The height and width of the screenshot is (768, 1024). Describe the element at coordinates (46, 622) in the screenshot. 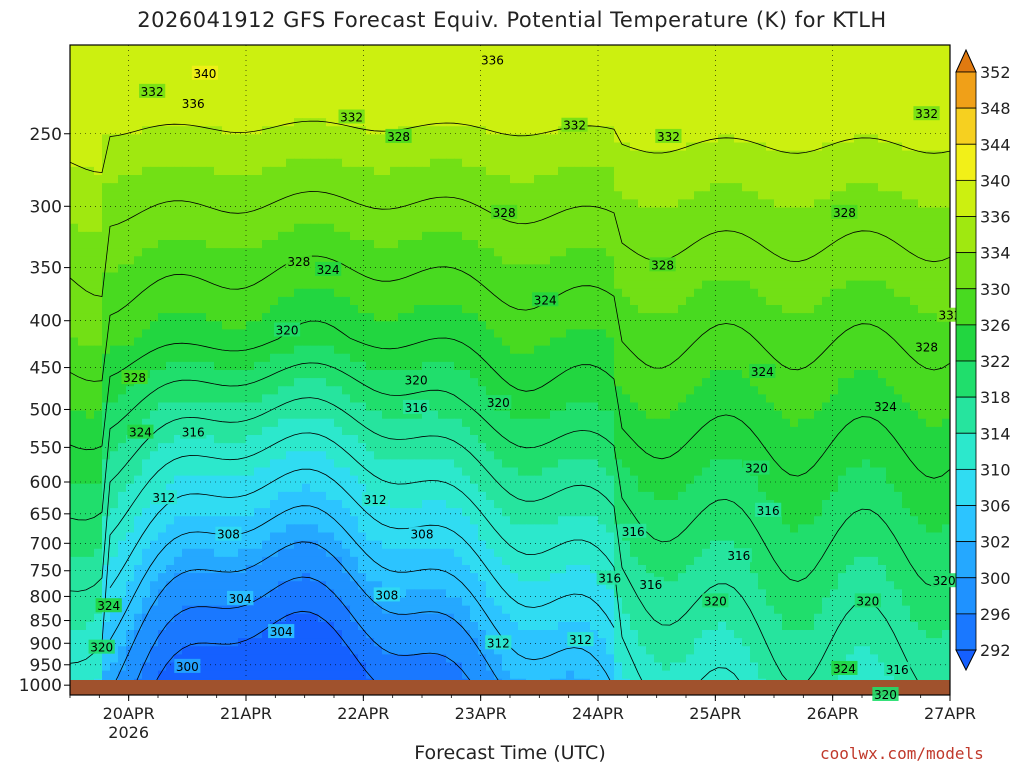

I see `y-tick-label: 850` at that location.